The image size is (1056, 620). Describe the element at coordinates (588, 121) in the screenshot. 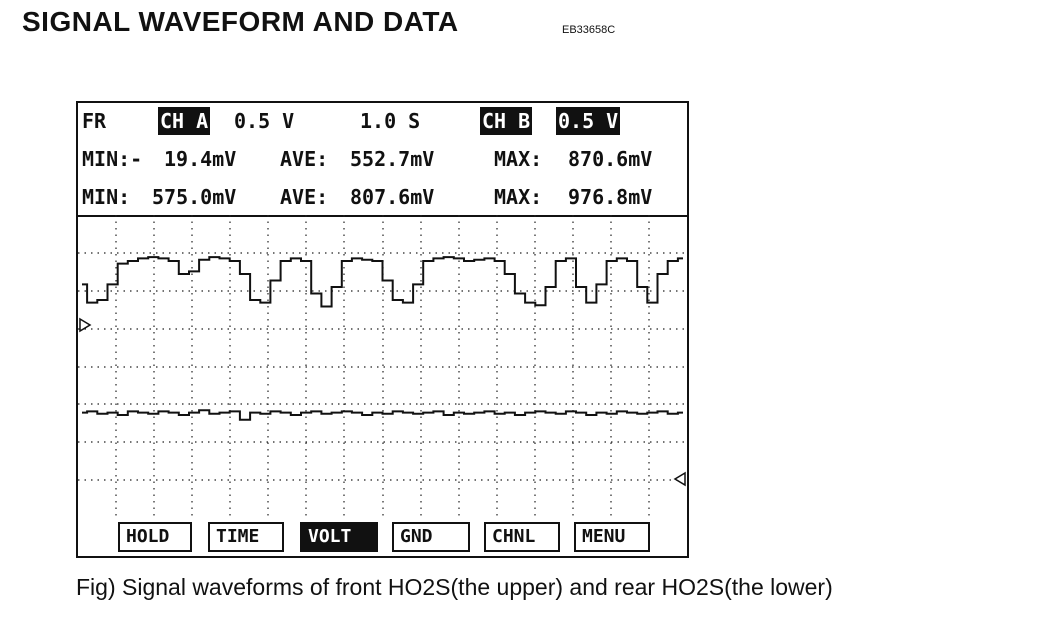

I see `channel-b-scale: 0.5 V` at that location.